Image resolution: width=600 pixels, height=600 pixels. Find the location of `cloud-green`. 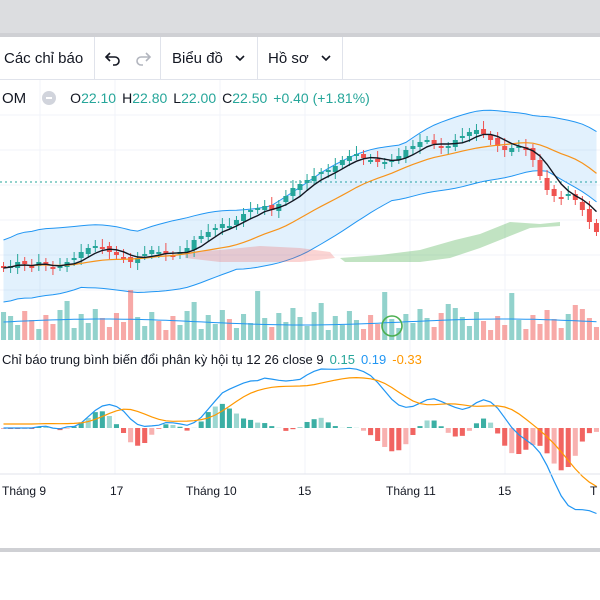

cloud-green is located at coordinates (450, 242).